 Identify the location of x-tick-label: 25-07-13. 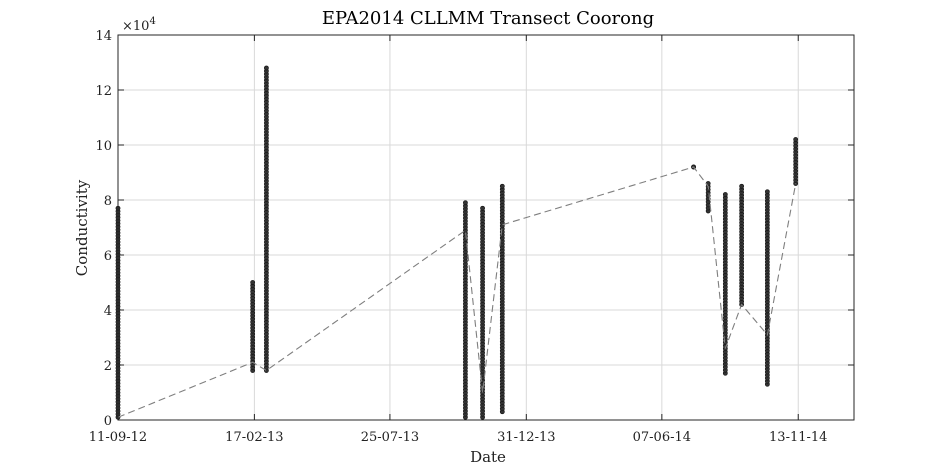
(390, 437).